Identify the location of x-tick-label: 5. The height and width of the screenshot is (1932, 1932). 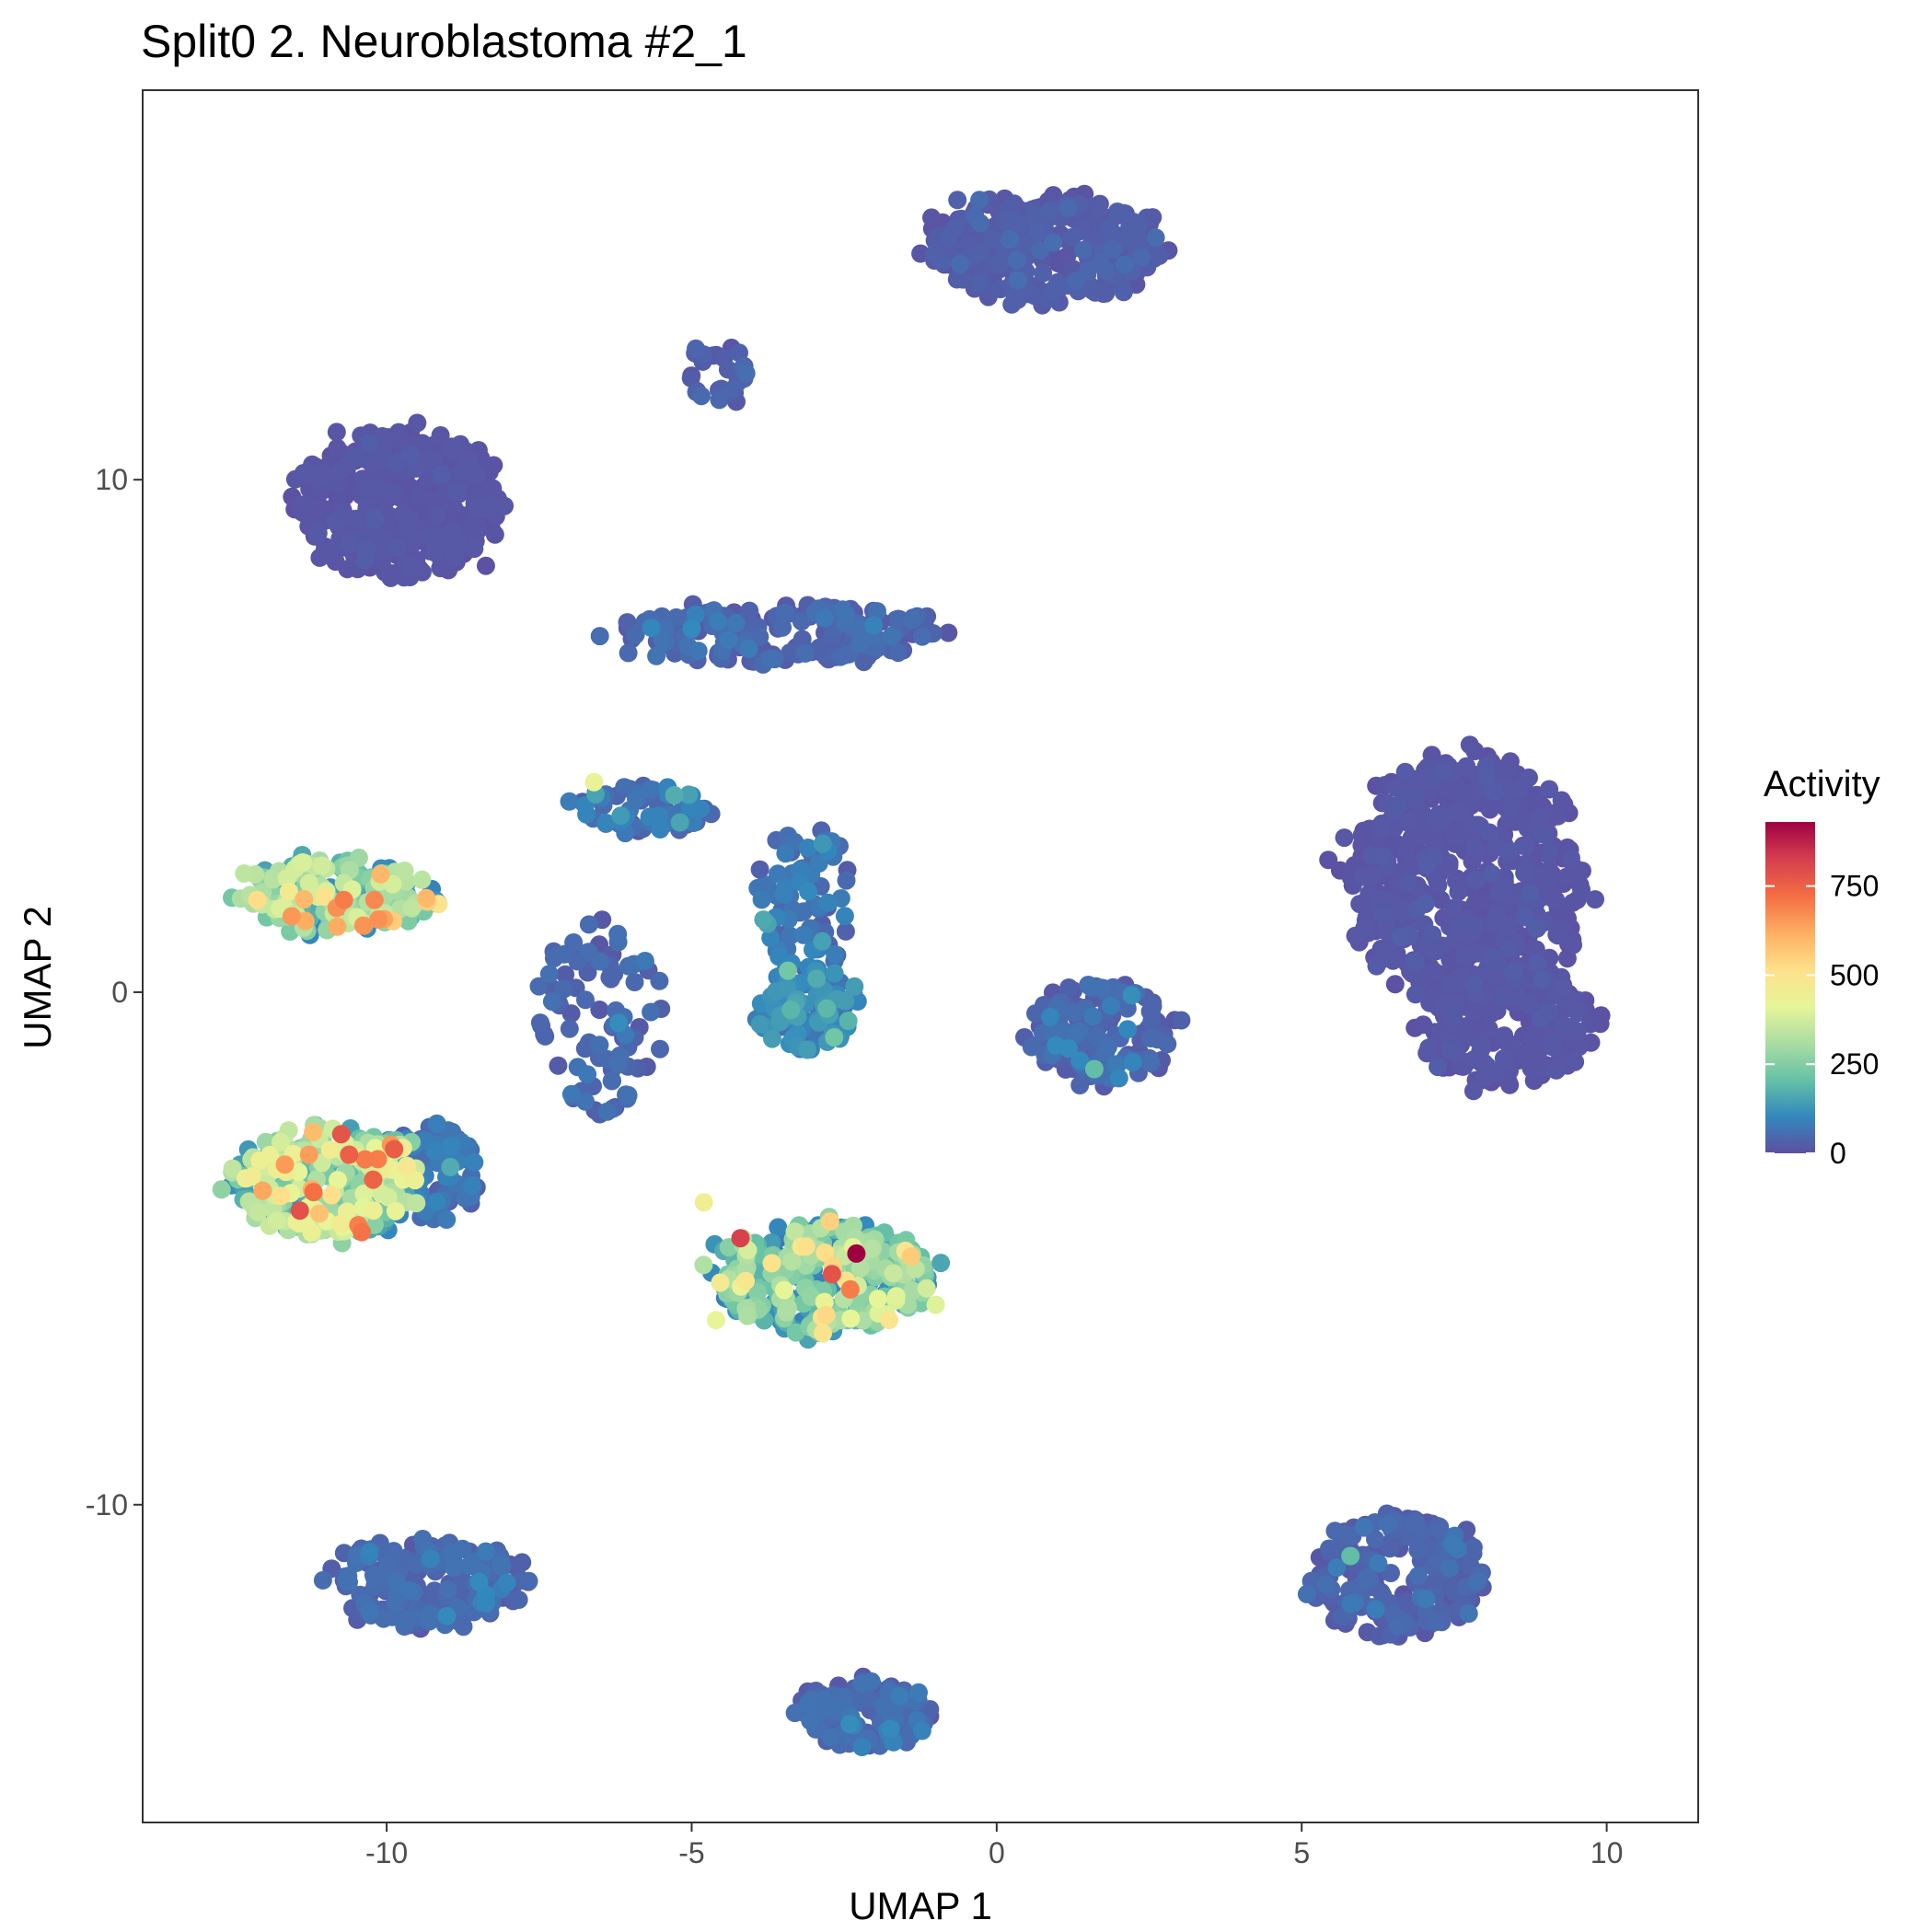
(1301, 1853).